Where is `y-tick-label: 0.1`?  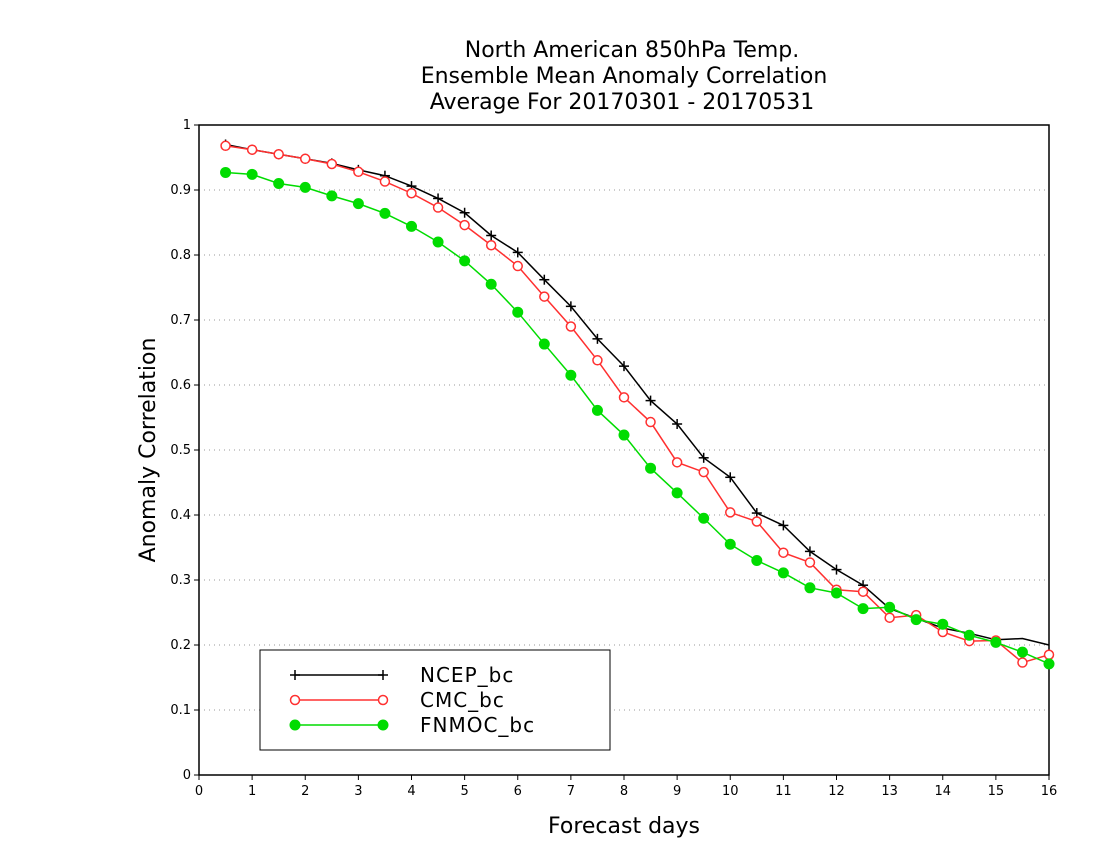 y-tick-label: 0.1 is located at coordinates (180, 710).